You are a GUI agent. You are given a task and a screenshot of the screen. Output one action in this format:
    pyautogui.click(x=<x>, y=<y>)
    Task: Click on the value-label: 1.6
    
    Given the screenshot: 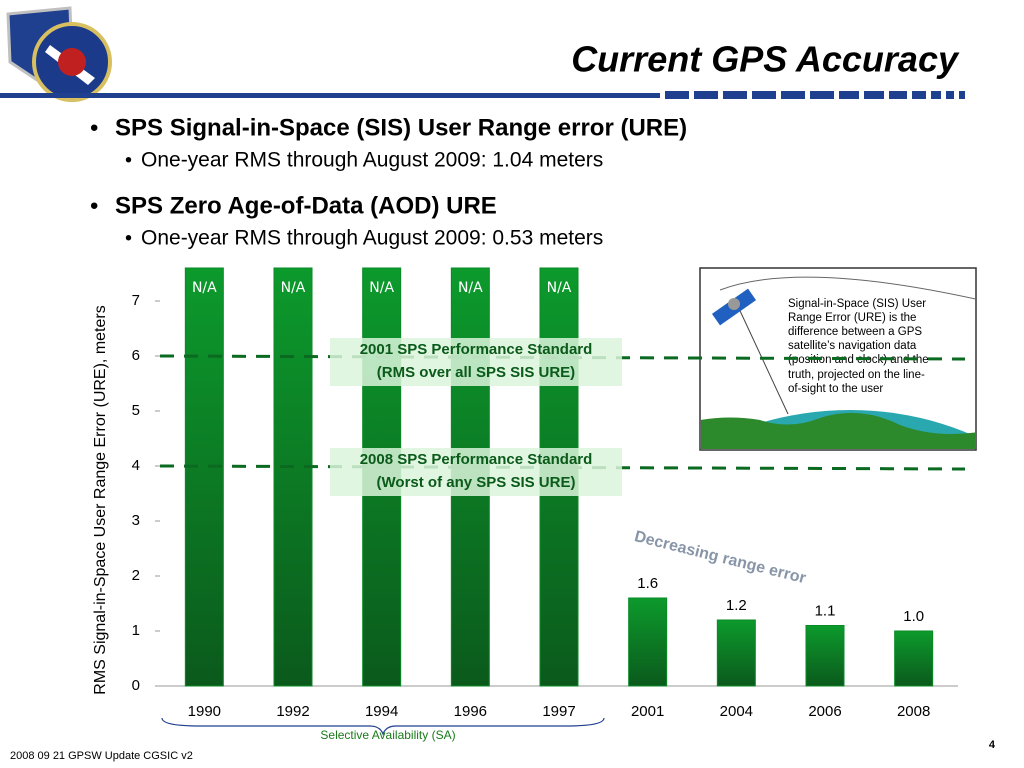 What is the action you would take?
    pyautogui.click(x=647, y=583)
    